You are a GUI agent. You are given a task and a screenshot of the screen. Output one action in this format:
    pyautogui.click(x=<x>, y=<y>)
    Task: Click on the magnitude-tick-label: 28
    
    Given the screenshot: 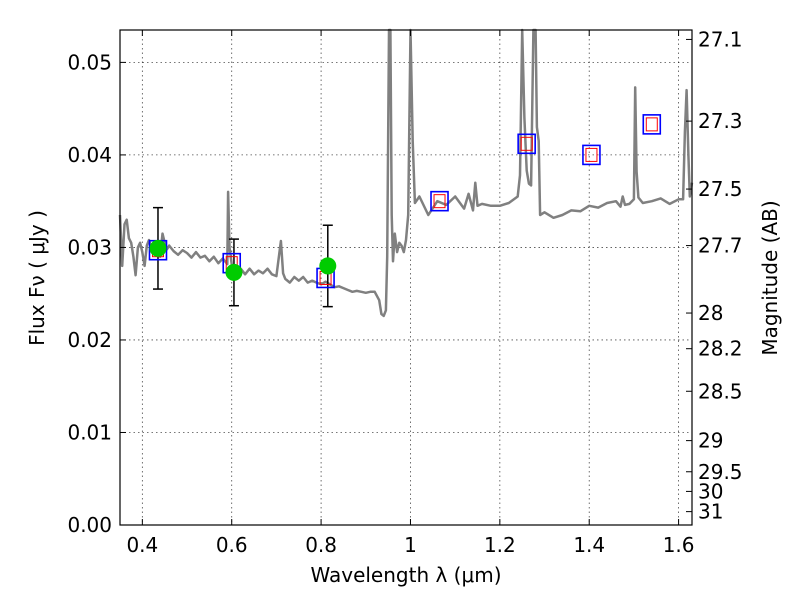 What is the action you would take?
    pyautogui.click(x=710, y=313)
    